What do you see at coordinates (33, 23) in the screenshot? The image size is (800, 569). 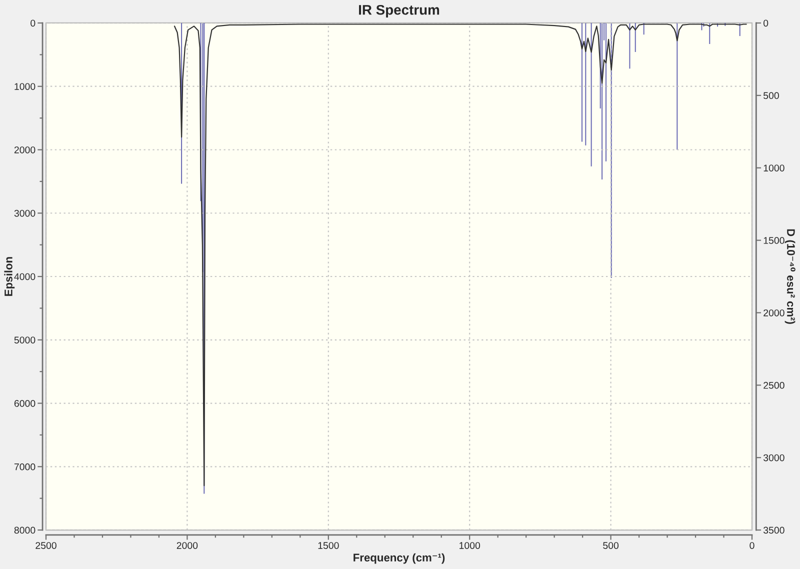 I see `y-tick-label: 0` at bounding box center [33, 23].